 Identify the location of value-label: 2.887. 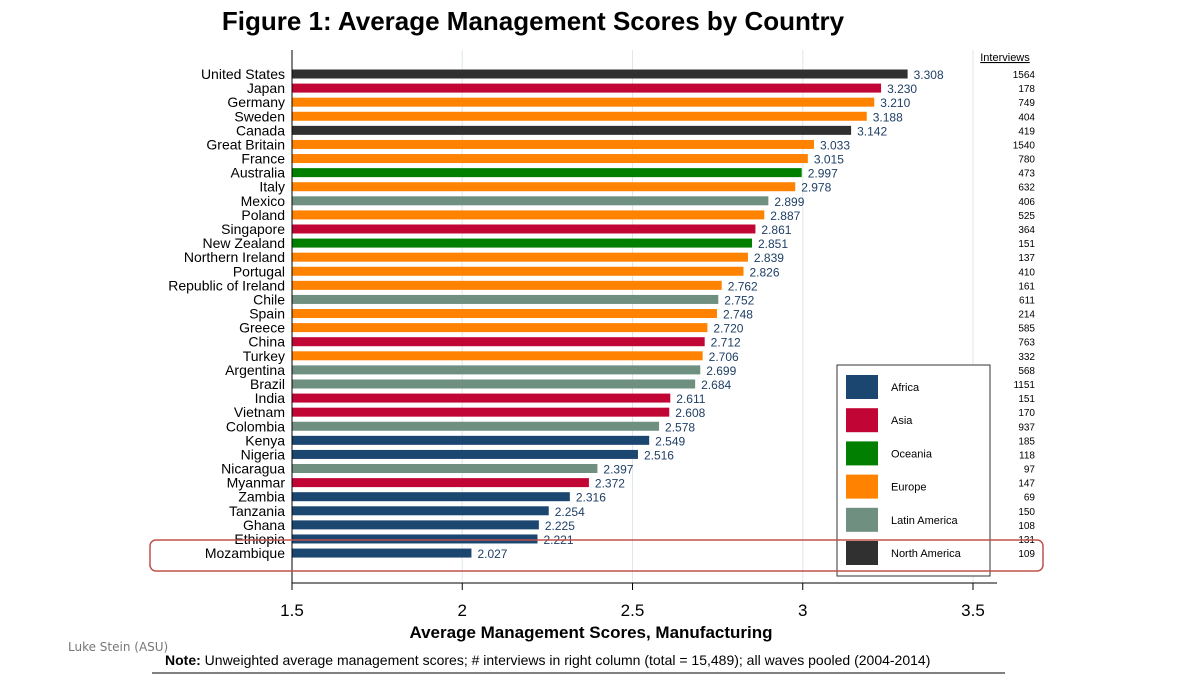
(785, 216).